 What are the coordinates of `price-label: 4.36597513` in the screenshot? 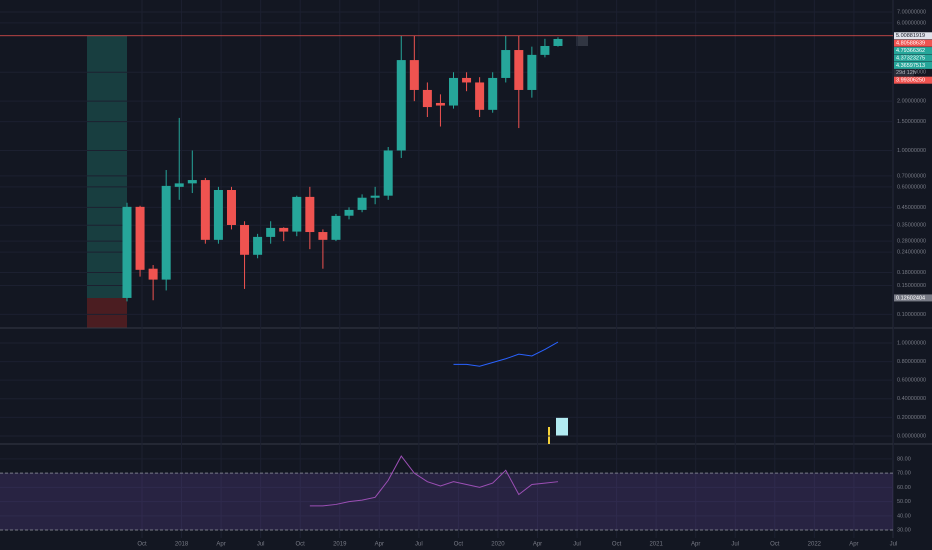 It's located at (910, 66).